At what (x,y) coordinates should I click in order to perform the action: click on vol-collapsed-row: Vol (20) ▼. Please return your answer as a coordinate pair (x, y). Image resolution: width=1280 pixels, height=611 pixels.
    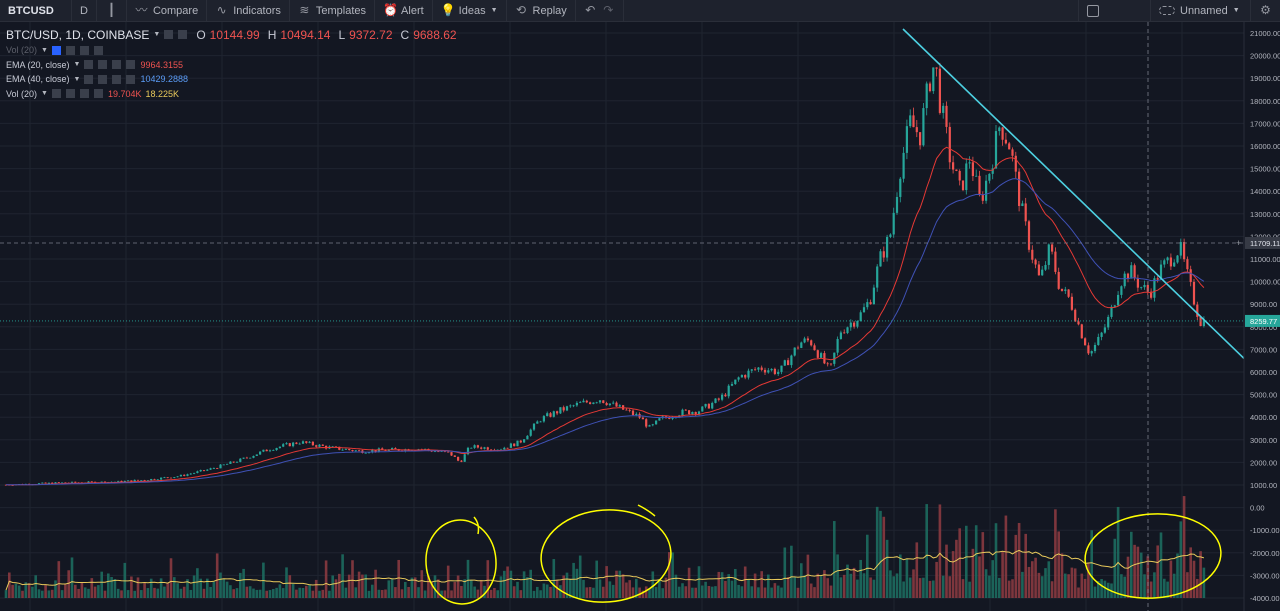
    Looking at the image, I should click on (231, 50).